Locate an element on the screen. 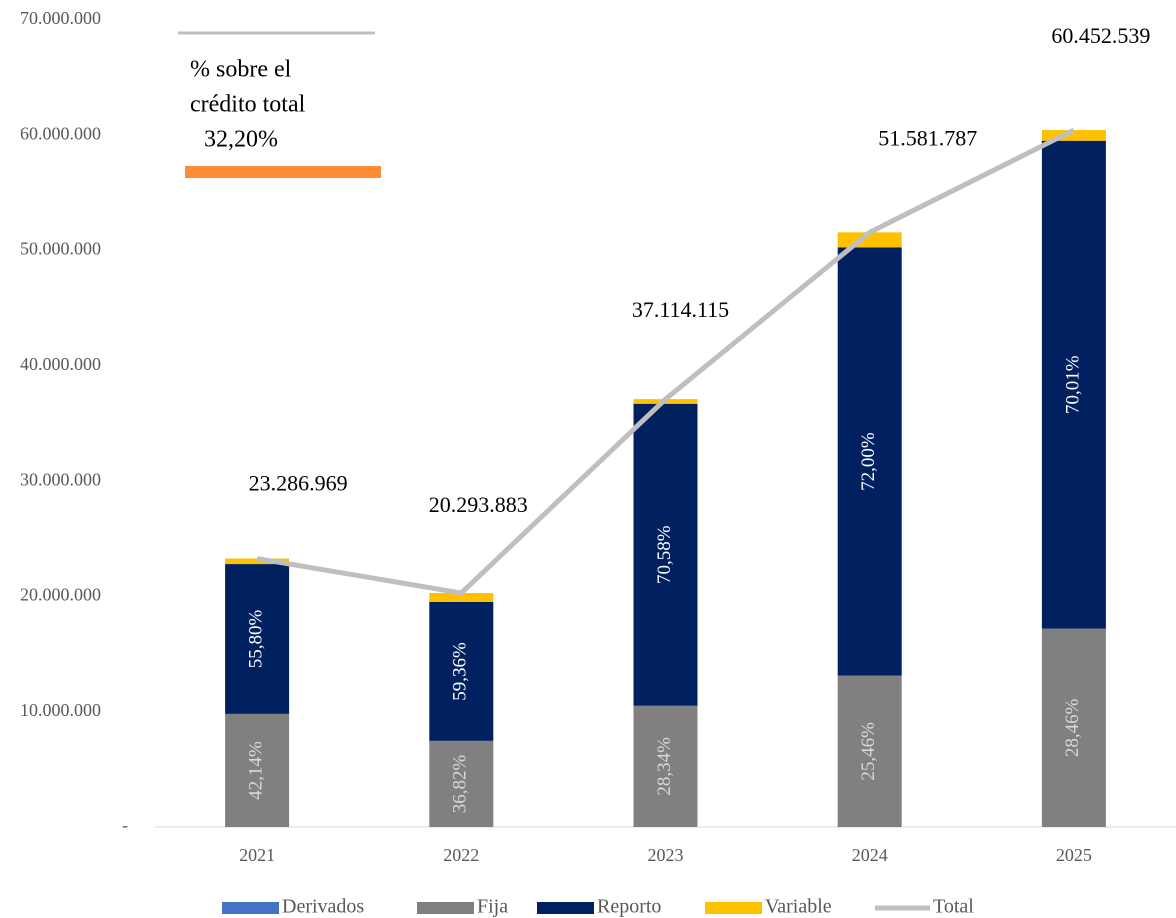  x-tick-label: 2023 is located at coordinates (666, 855).